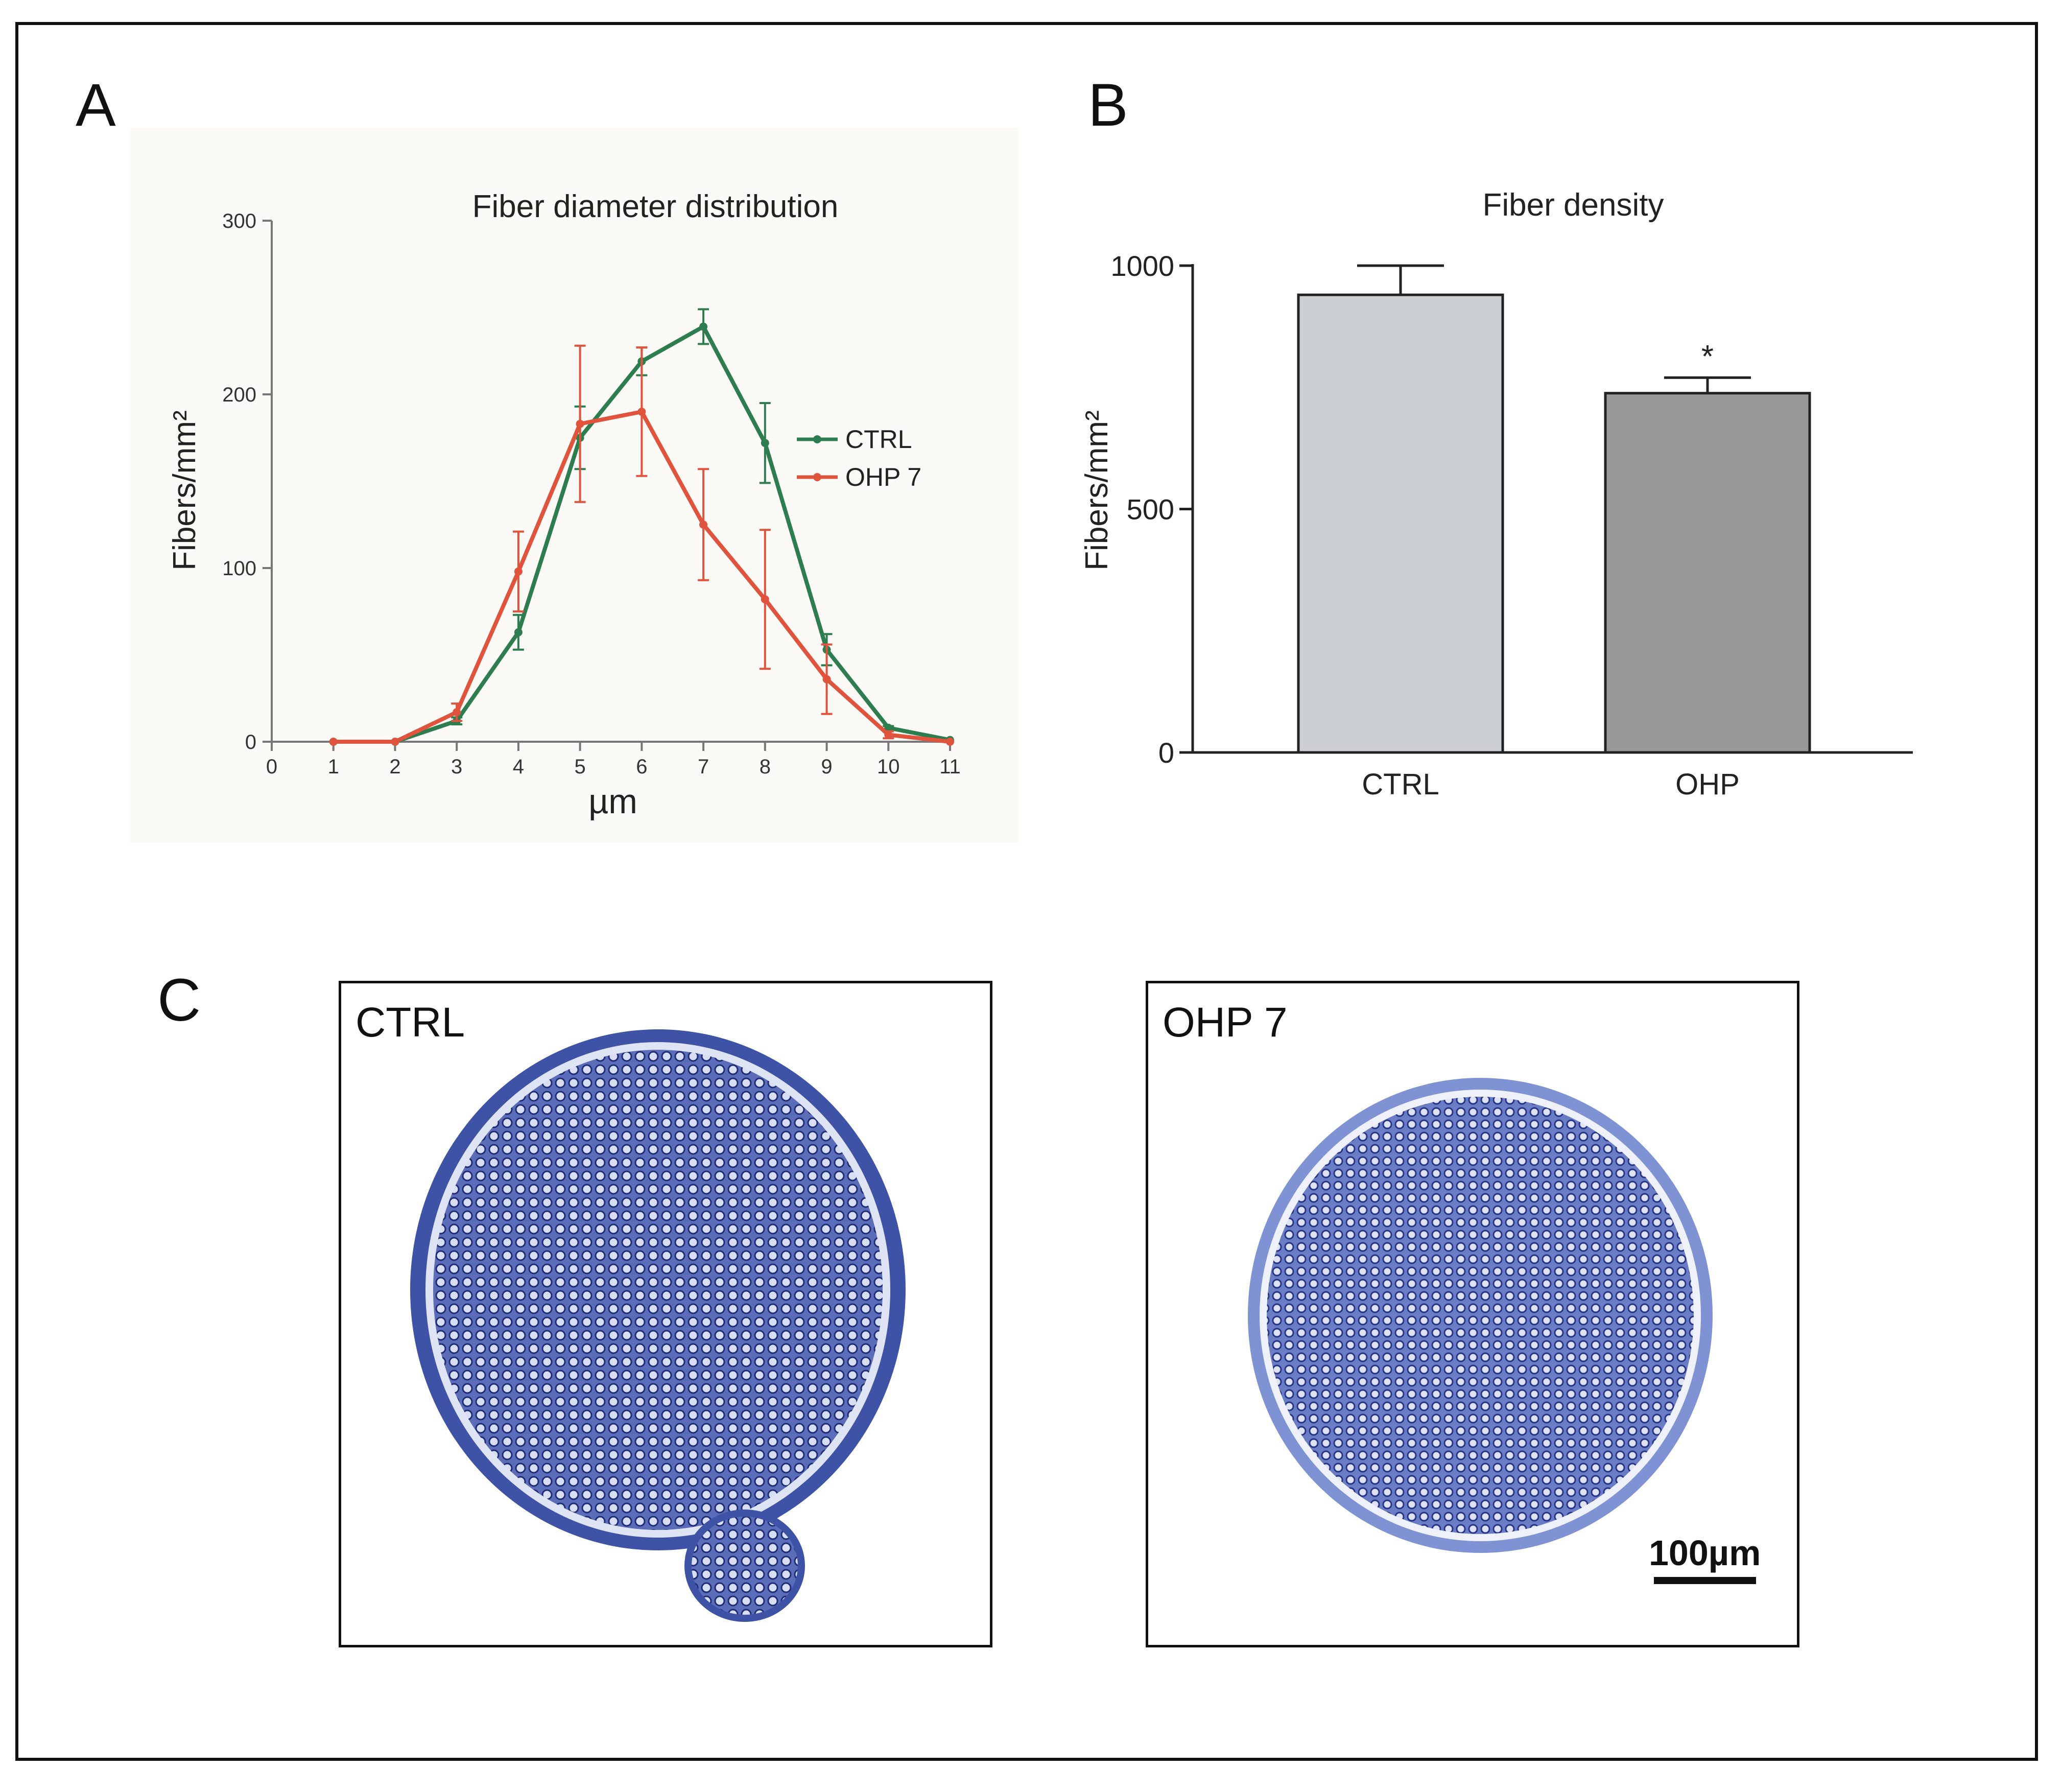 The width and height of the screenshot is (2062, 1792). I want to click on micrograph-ohp-label: OHP 7, so click(1225, 1023).